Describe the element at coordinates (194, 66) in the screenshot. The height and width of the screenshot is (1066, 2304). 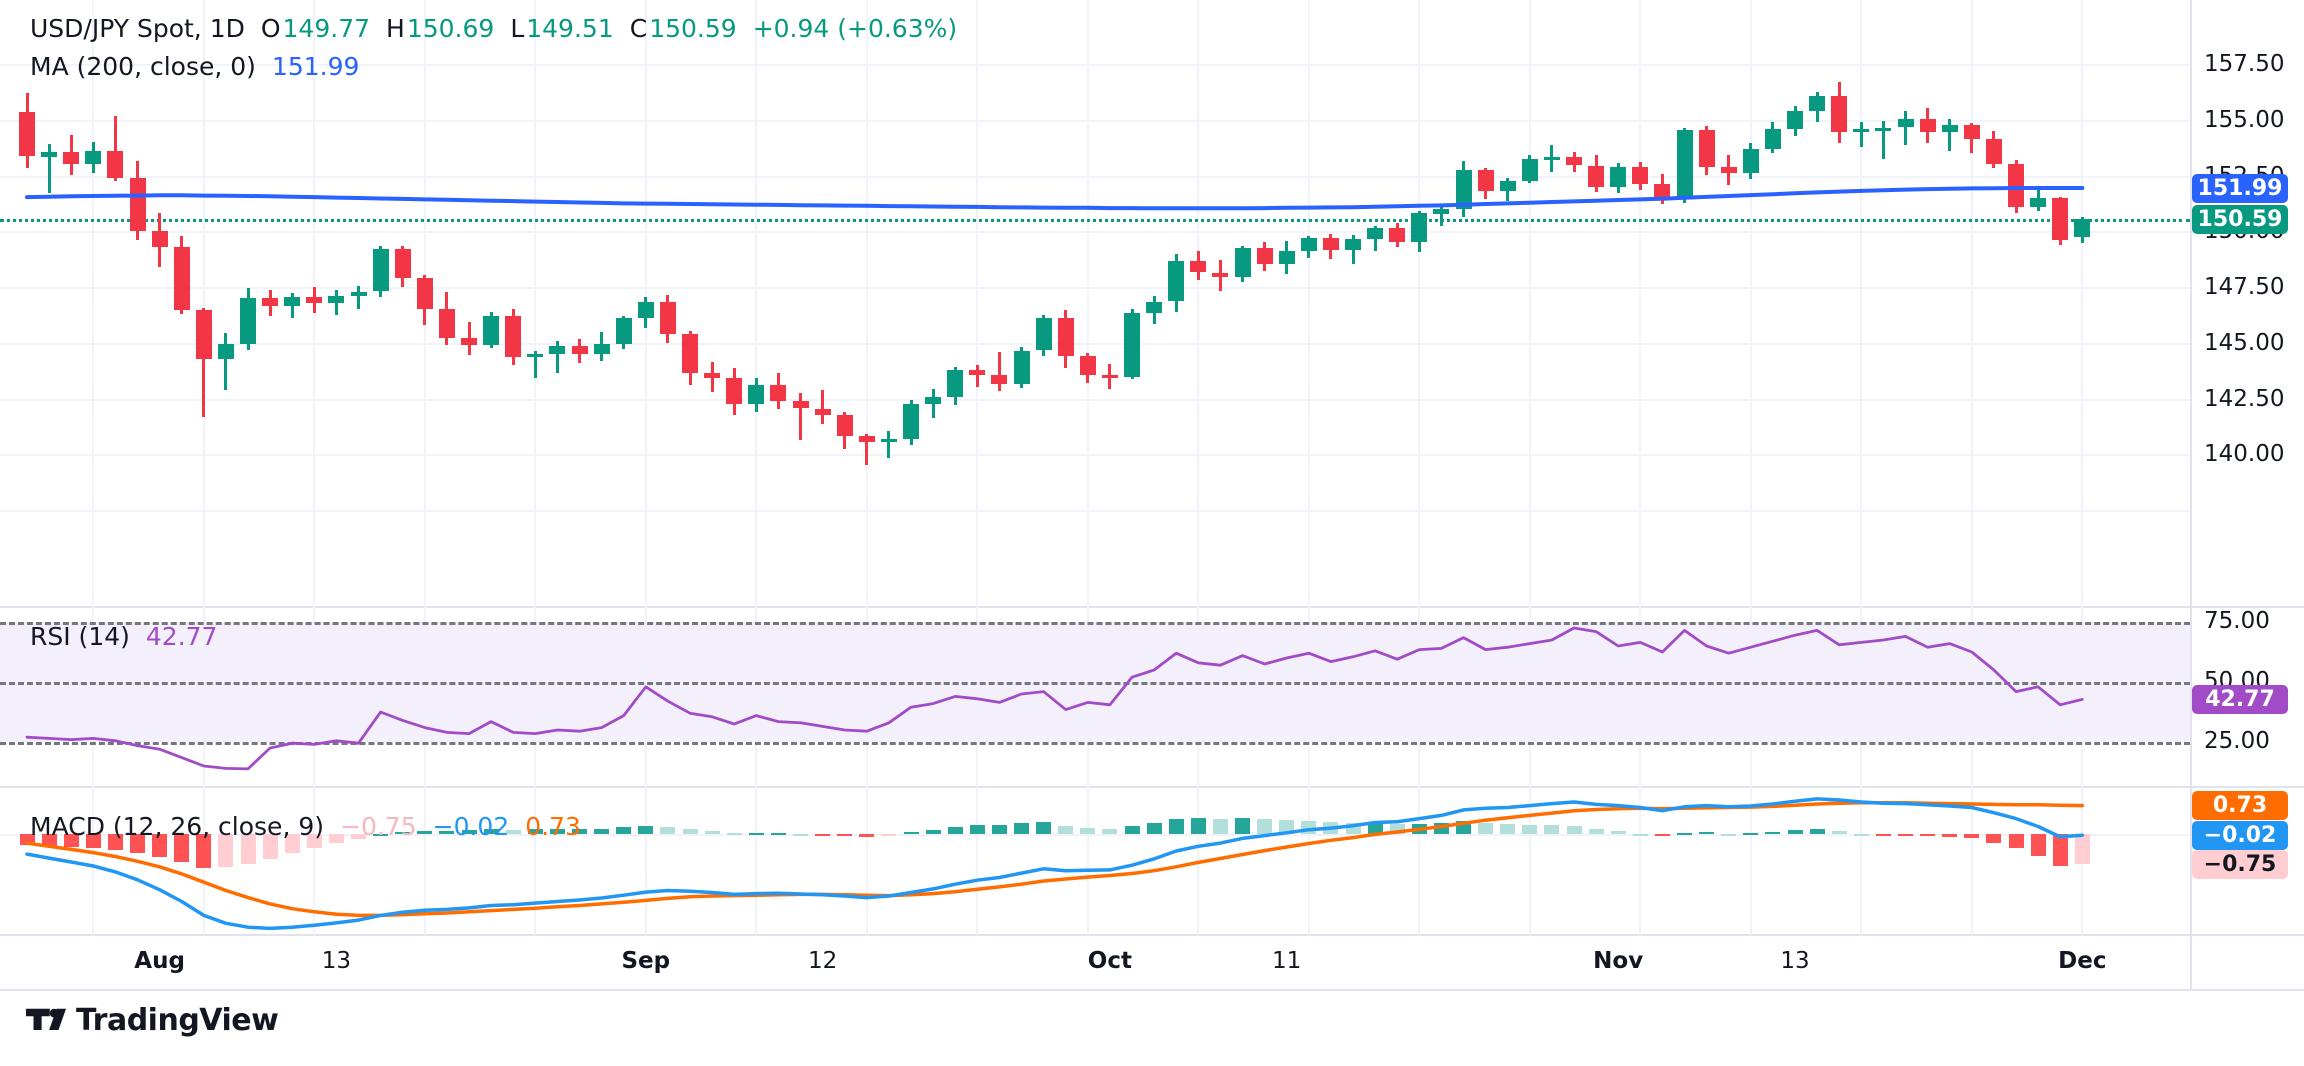
I see `ma-legend-row: MA (200, close, 0) 151.99` at that location.